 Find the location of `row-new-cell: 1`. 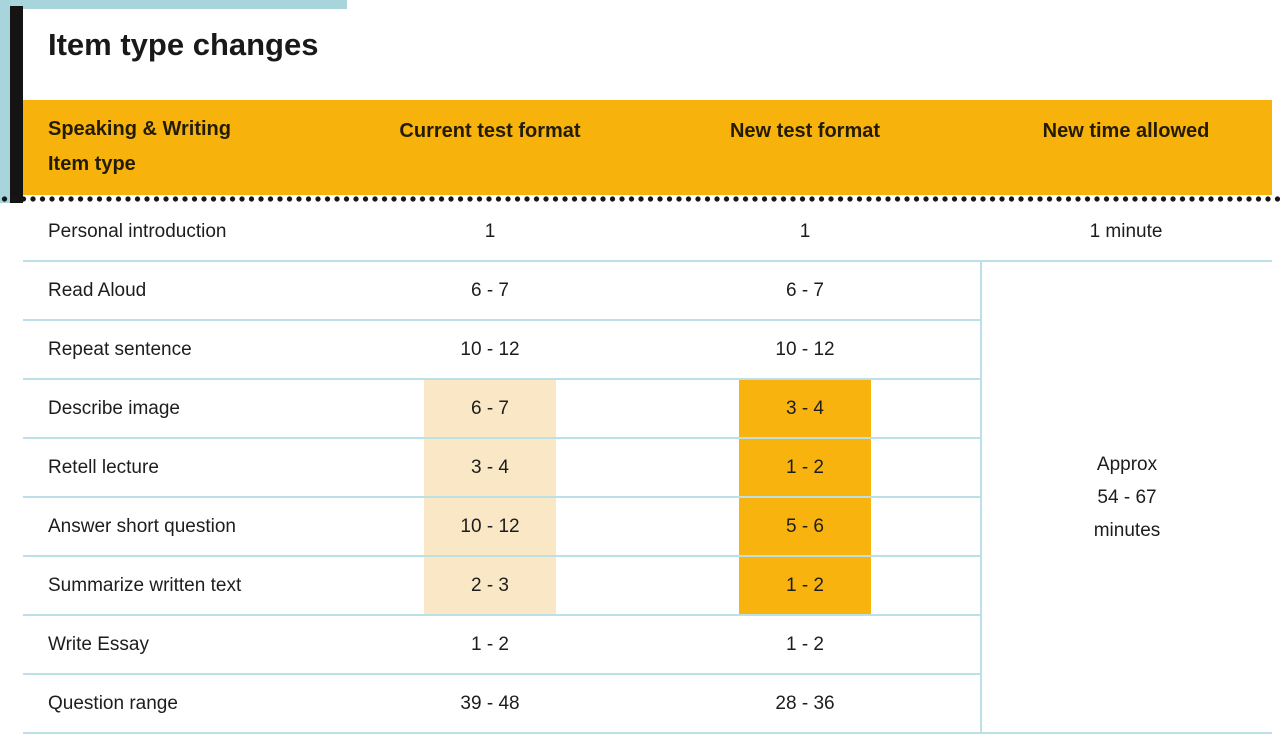

row-new-cell: 1 is located at coordinates (805, 232).